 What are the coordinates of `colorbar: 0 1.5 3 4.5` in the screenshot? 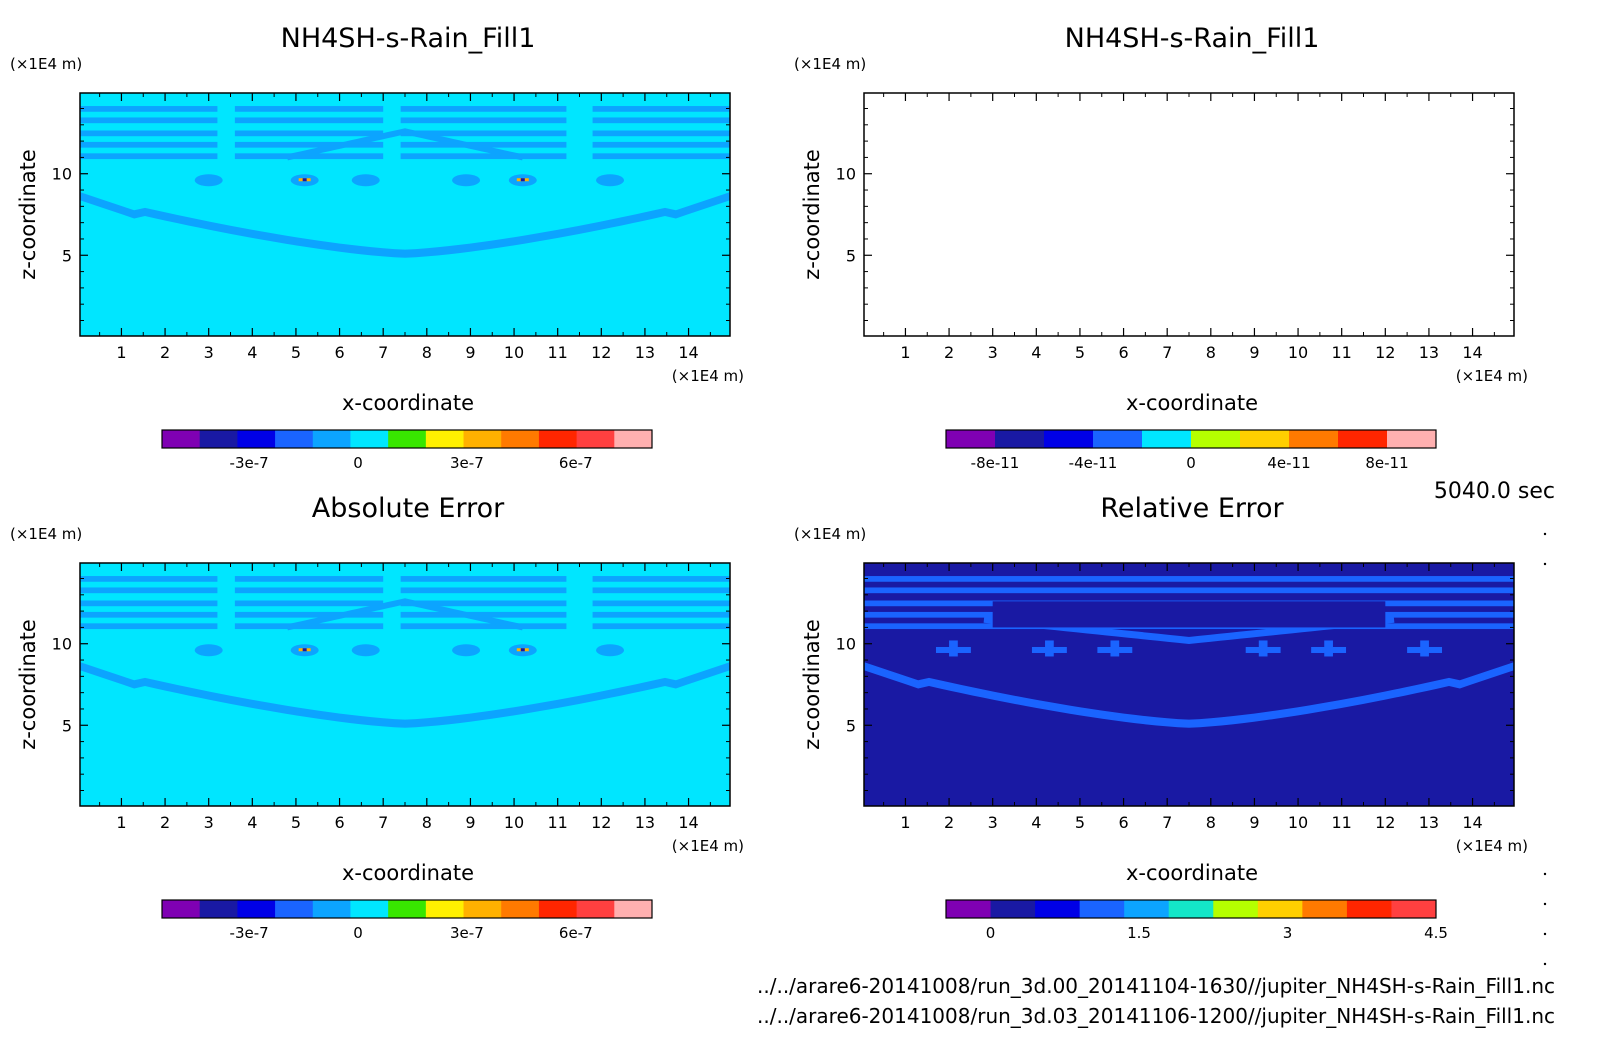 It's located at (1196, 920).